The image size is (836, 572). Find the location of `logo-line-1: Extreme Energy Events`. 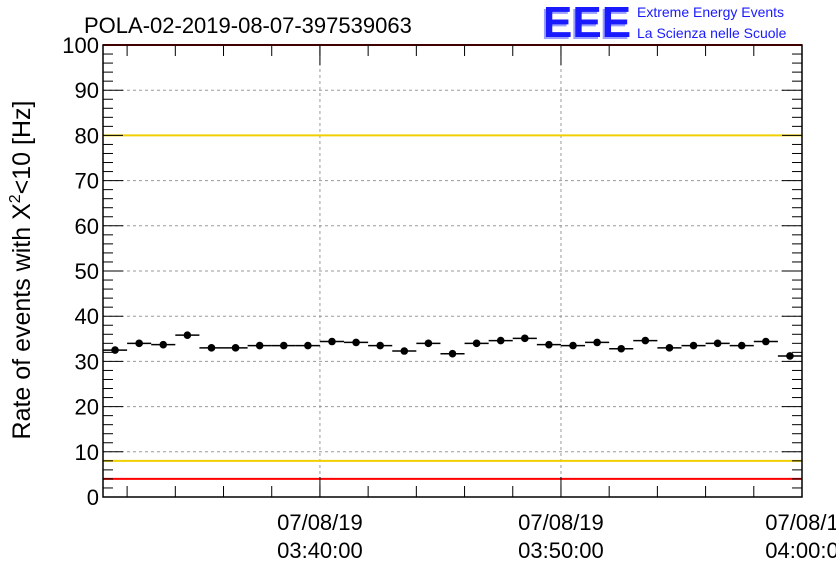

logo-line-1: Extreme Energy Events is located at coordinates (710, 12).